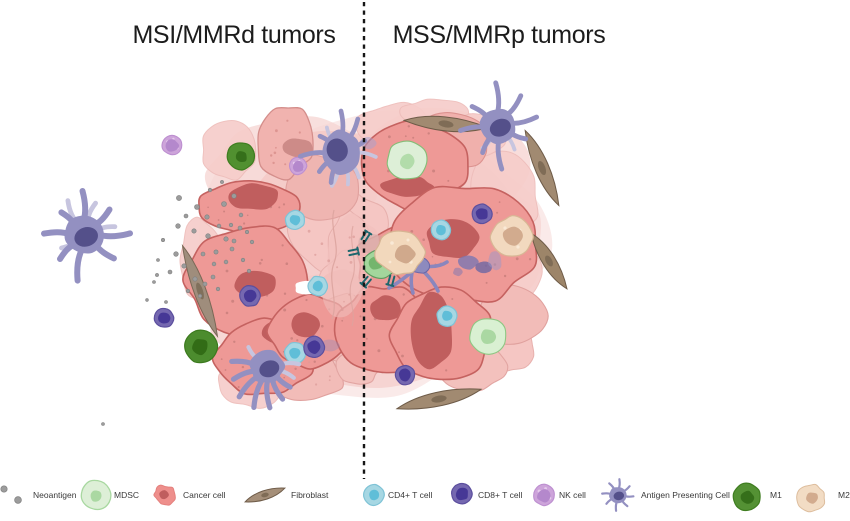 Image resolution: width=850 pixels, height=521 pixels. Describe the element at coordinates (500, 495) in the screenshot. I see `svg-text: CD8+ T cell` at that location.